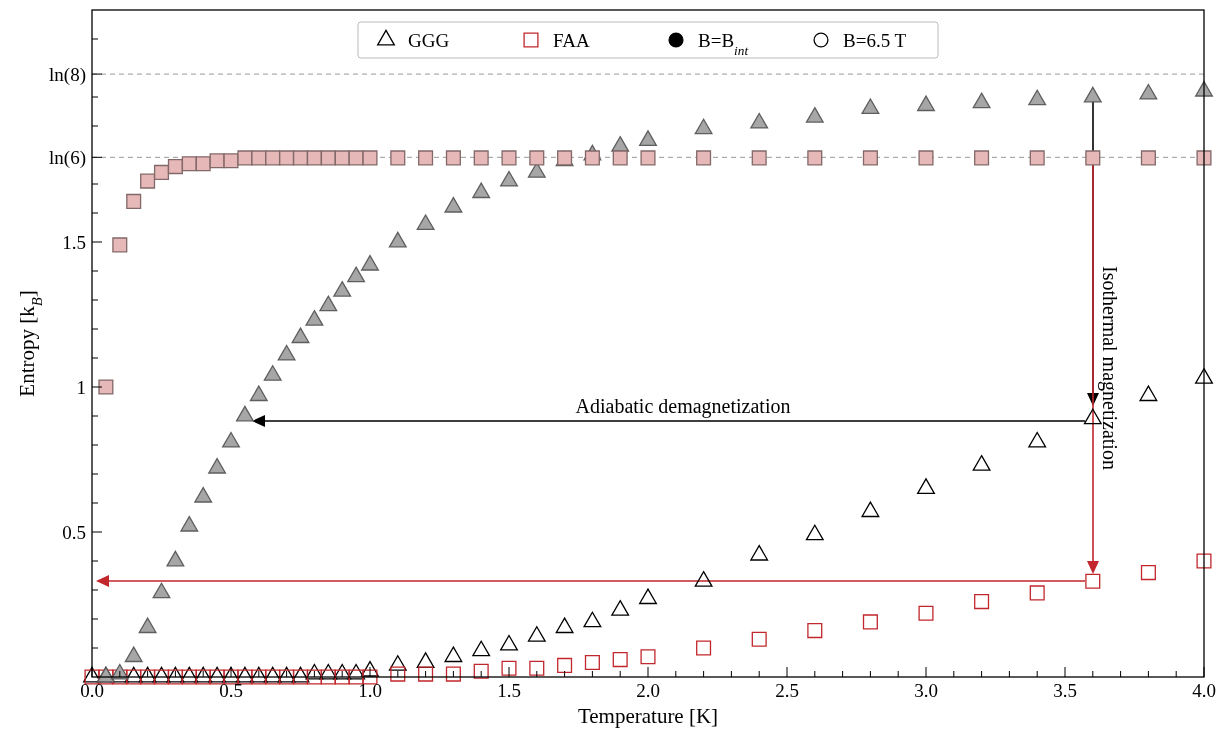  Describe the element at coordinates (92, 690) in the screenshot. I see `x-tick-label: 0.0` at that location.